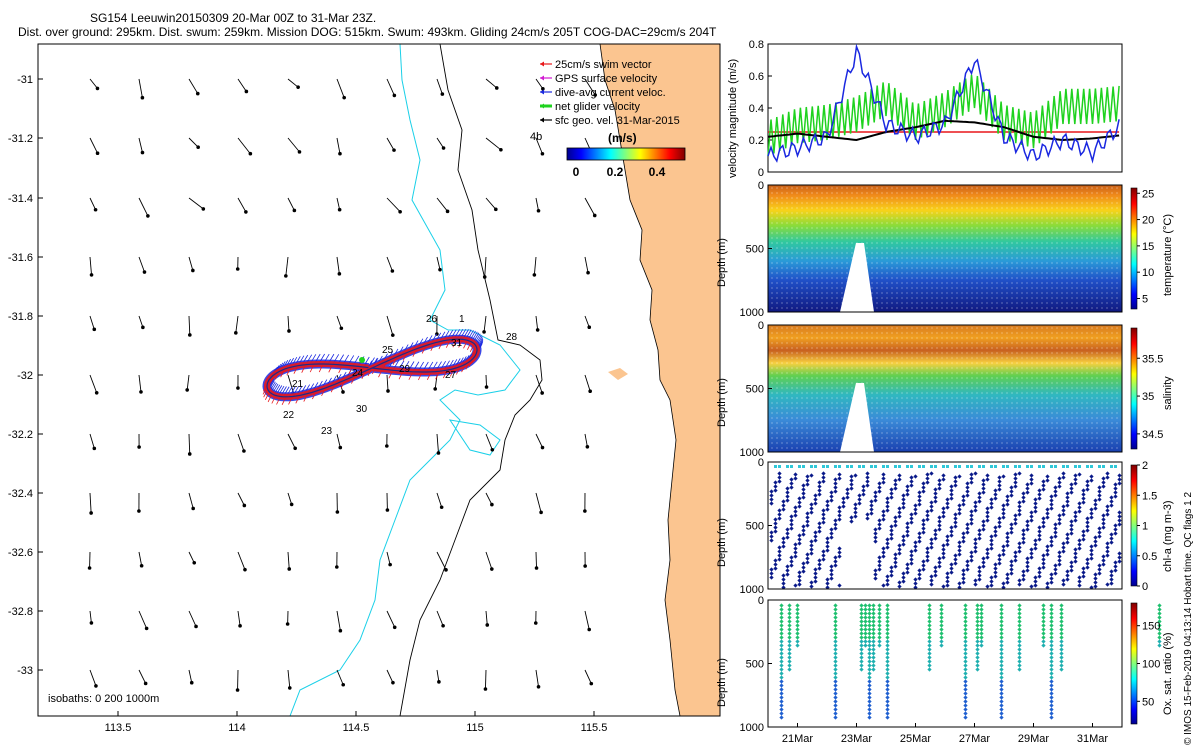 This screenshot has height=750, width=1200. What do you see at coordinates (20, 435) in the screenshot?
I see `map-ytick-label: -32.2` at bounding box center [20, 435].